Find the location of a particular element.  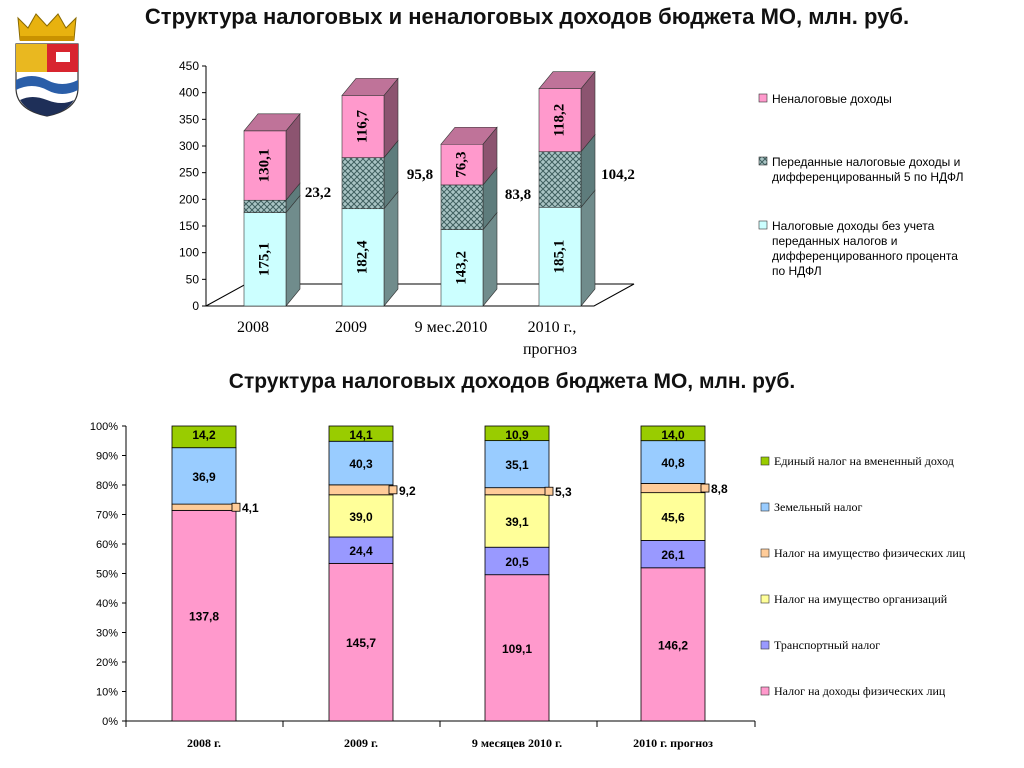

data-label: 40,3 is located at coordinates (361, 464).